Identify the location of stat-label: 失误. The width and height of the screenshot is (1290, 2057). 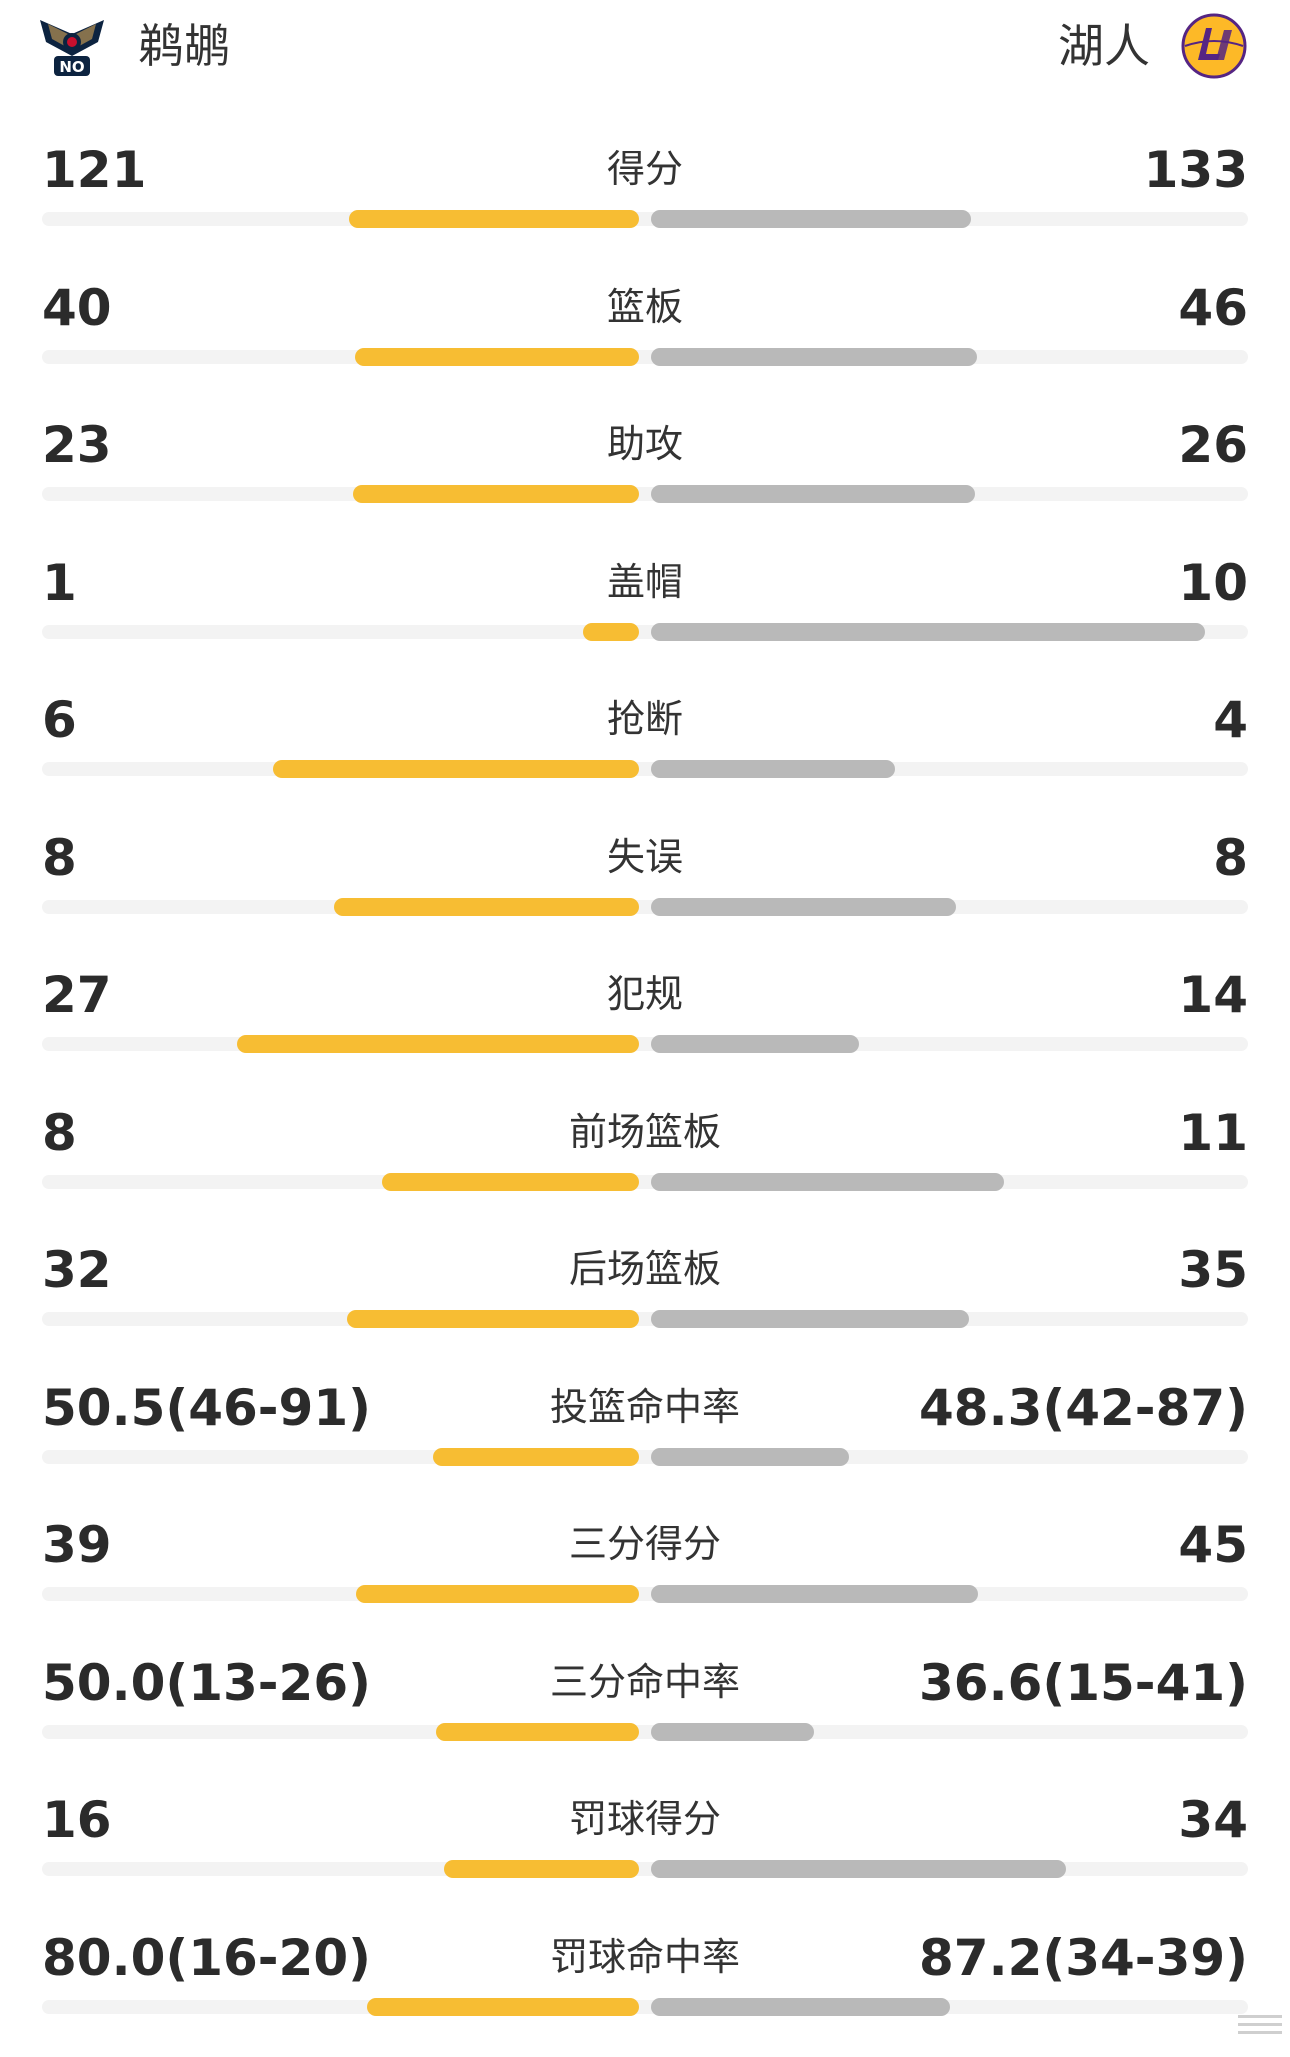
(645, 857).